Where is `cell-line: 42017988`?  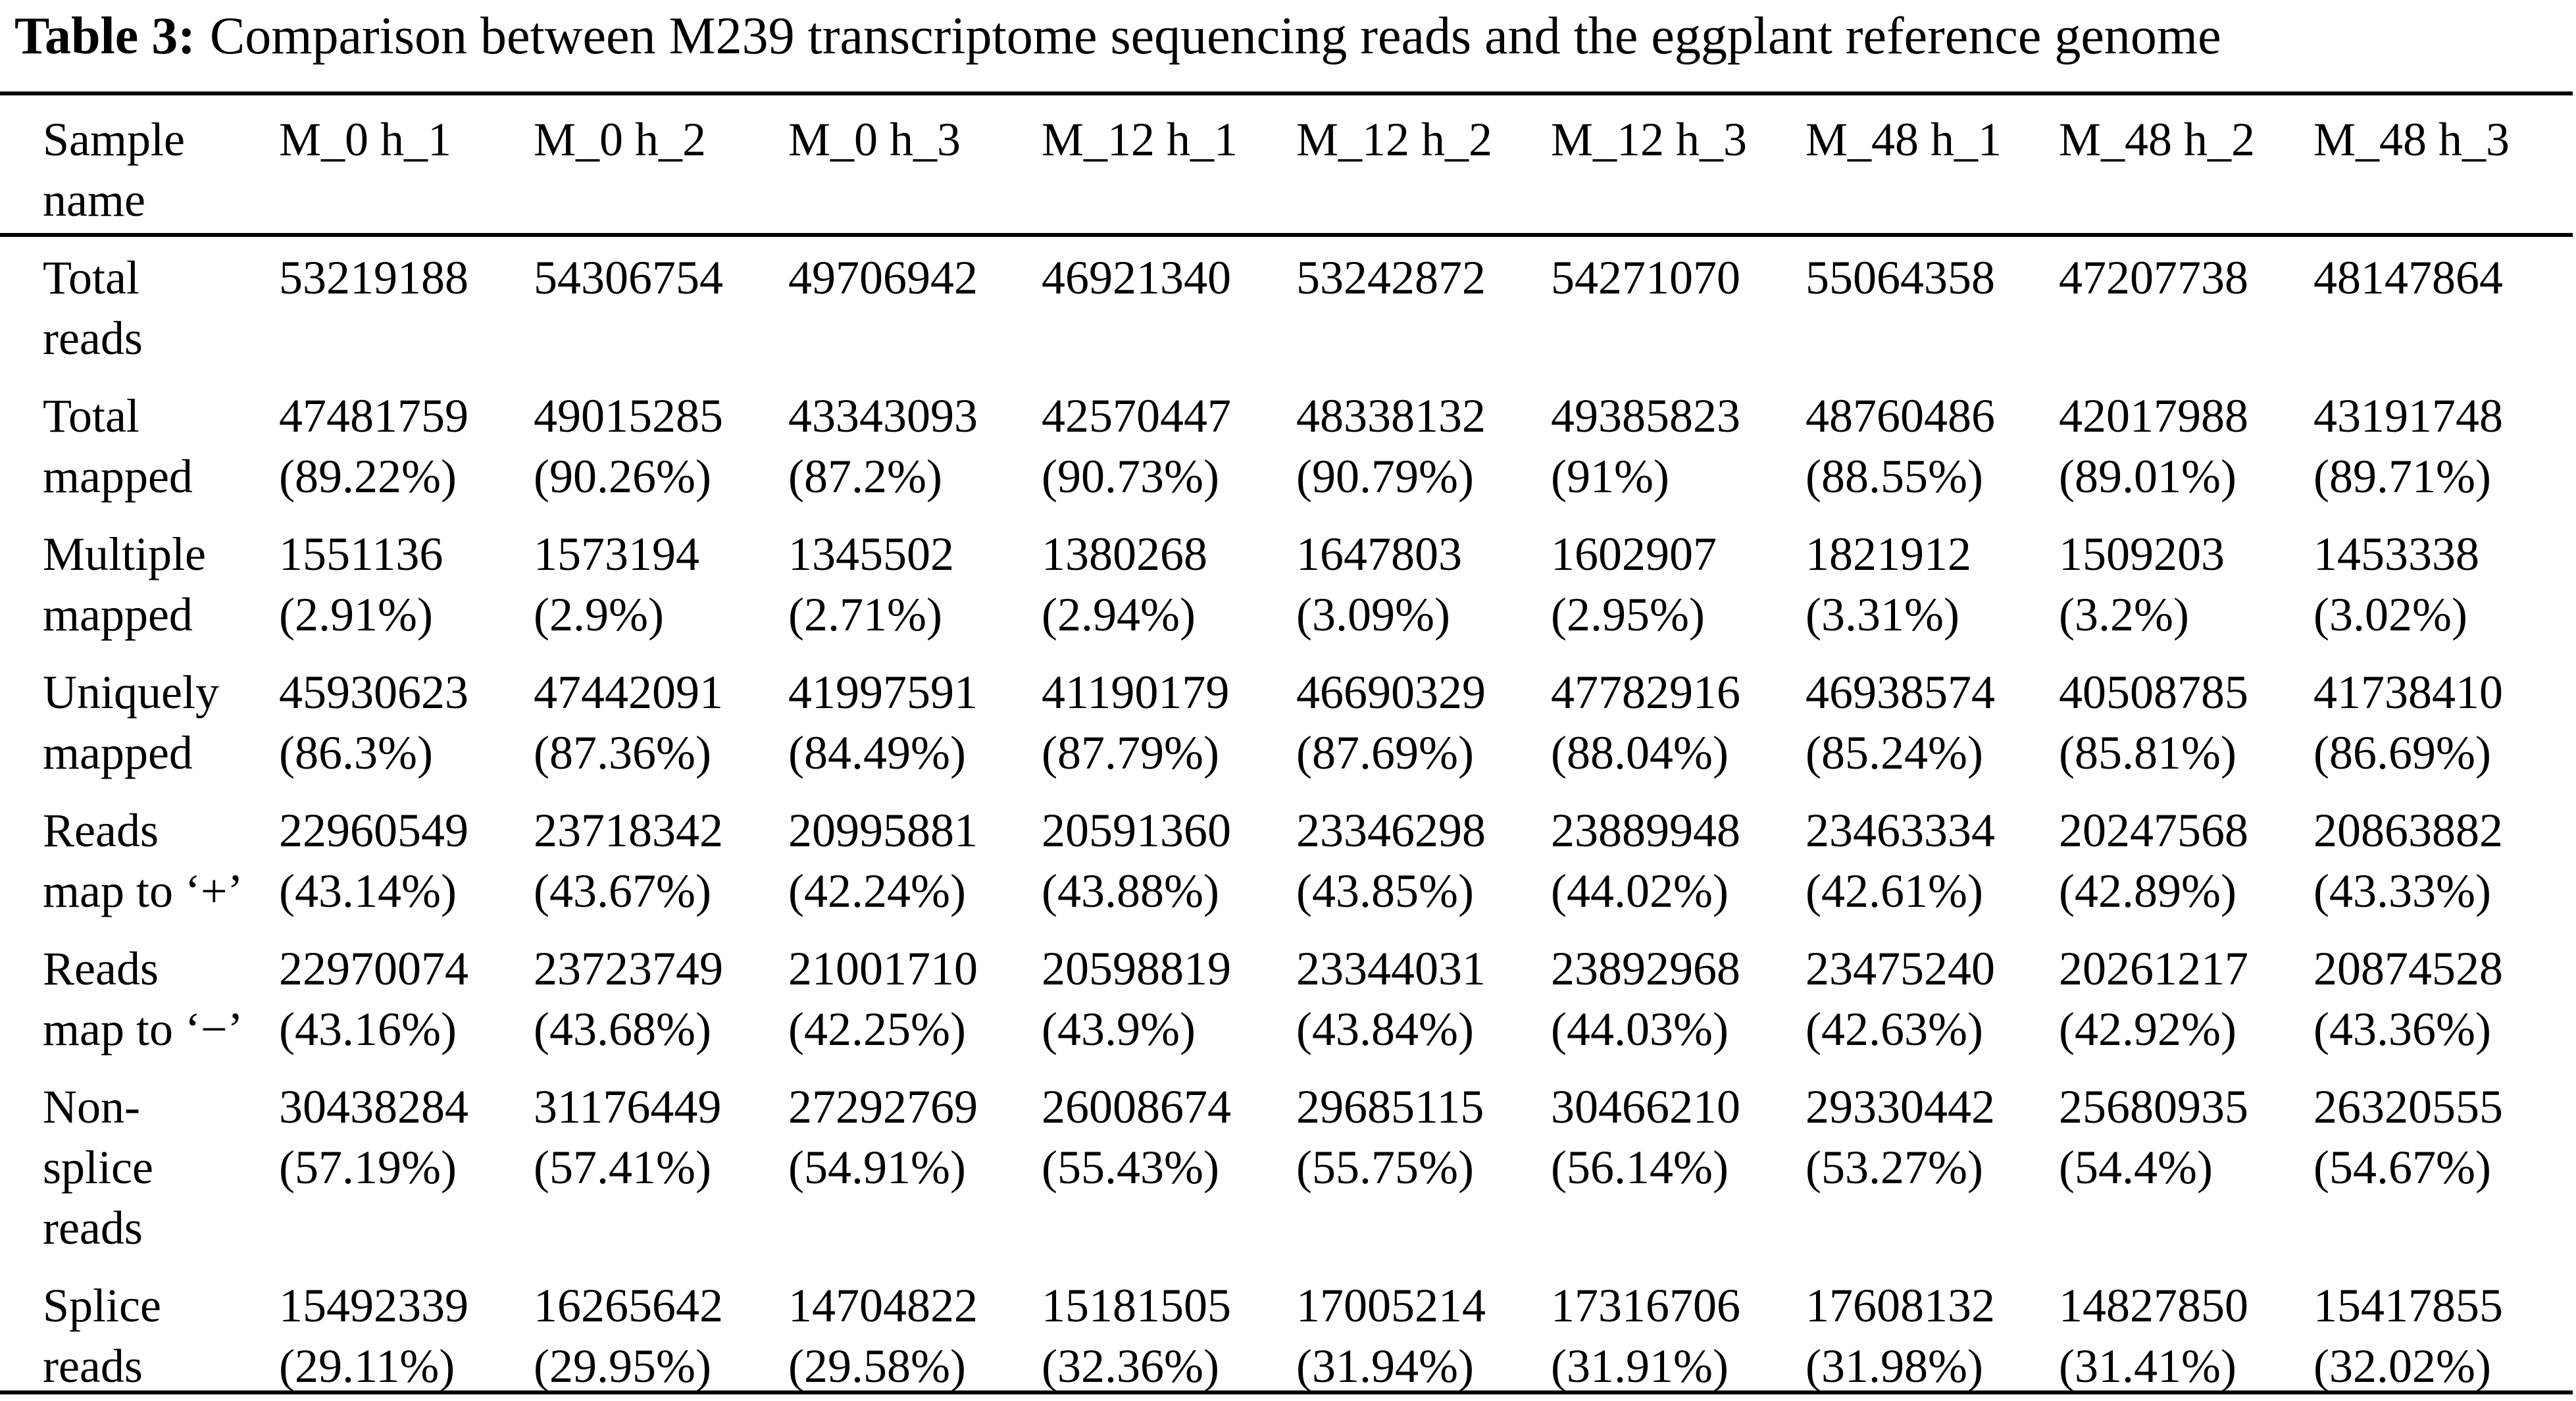 cell-line: 42017988 is located at coordinates (2153, 416).